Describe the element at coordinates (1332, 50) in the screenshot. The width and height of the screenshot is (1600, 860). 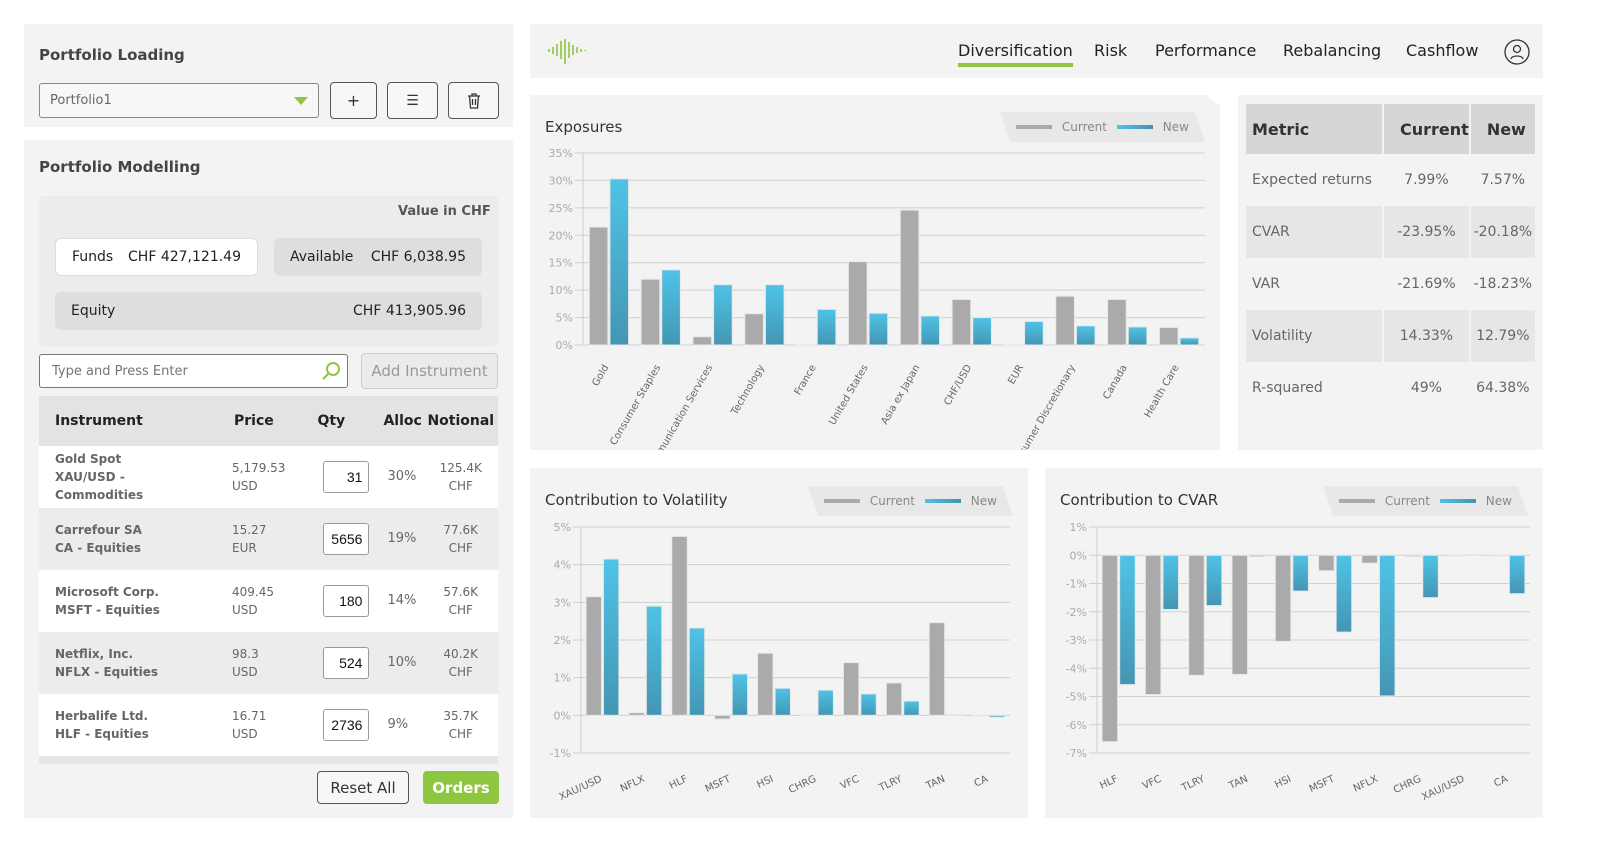
I see `tab-rebalancing: Rebalancing` at that location.